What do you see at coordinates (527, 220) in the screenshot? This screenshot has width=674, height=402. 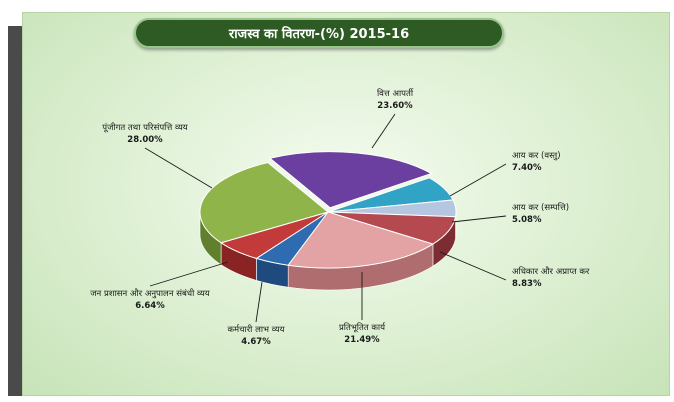 I see `slice-value: 5.08%` at bounding box center [527, 220].